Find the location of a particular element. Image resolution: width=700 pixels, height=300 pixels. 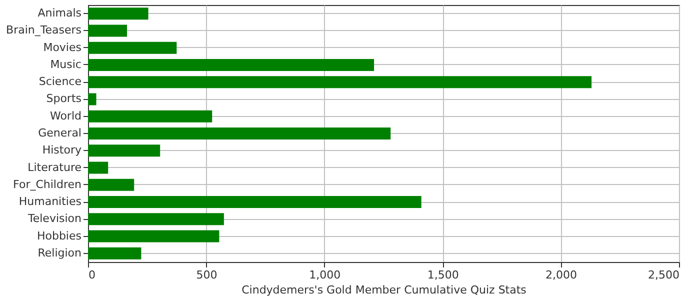

y-tick-label: Science is located at coordinates (60, 81).